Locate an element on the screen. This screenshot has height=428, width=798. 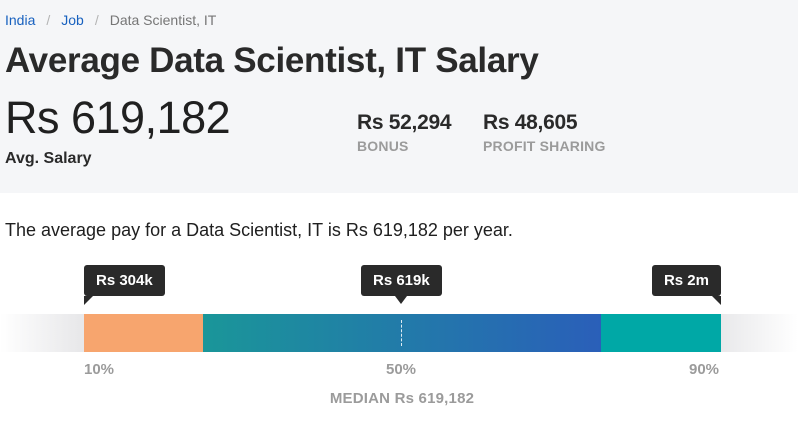
average-salary-value: Rs 619,182 is located at coordinates (118, 117).